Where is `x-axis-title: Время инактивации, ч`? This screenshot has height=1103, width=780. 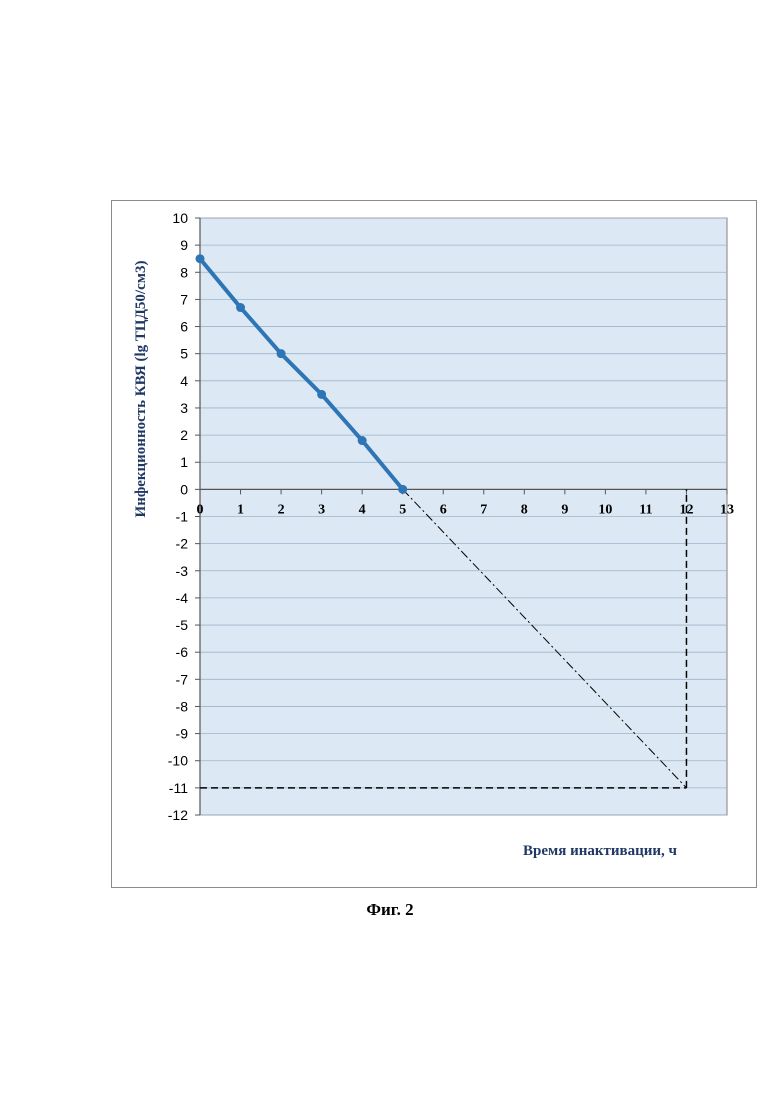
x-axis-title: Время инактивации, ч is located at coordinates (600, 851).